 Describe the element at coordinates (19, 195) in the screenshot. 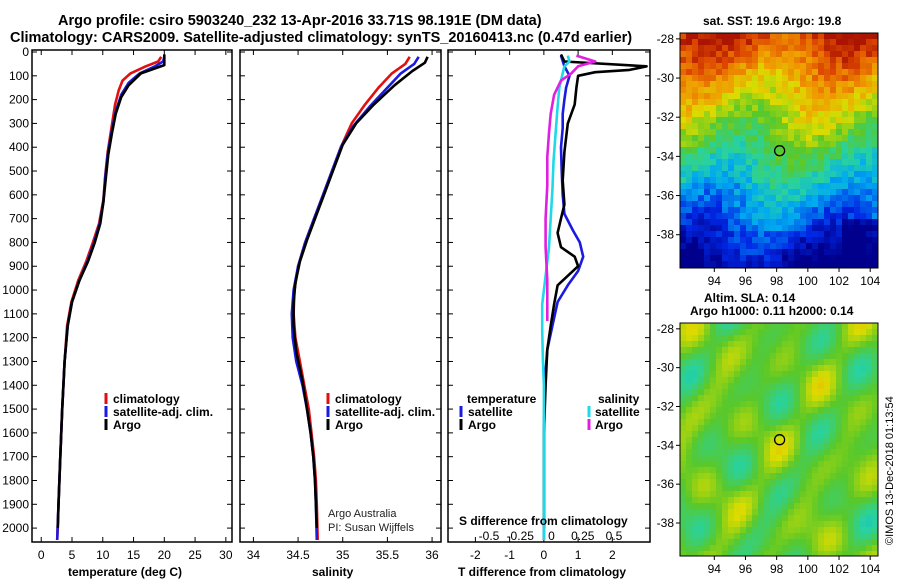

I see `depth-tick-label: 600` at that location.